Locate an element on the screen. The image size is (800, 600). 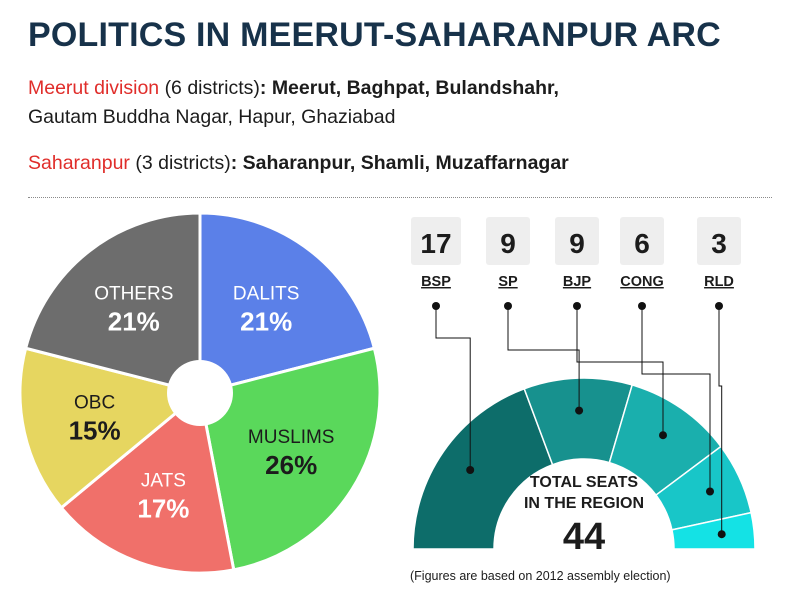
seat-arc-segment-rld is located at coordinates (713, 530).